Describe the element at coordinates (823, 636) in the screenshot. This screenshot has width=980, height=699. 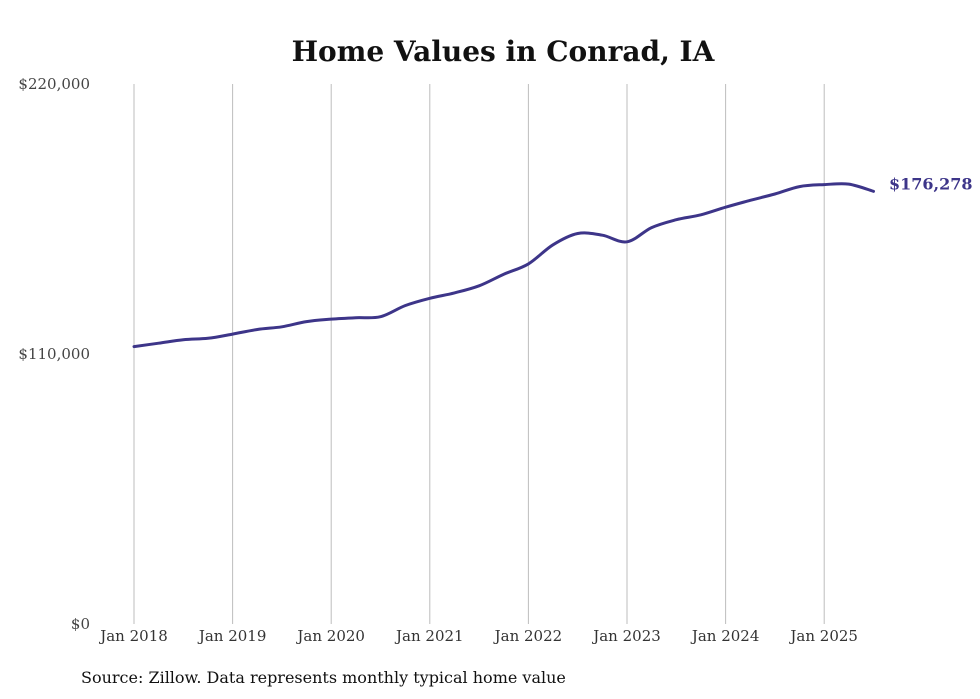
I see `x-tick-label: Jan 2025` at that location.